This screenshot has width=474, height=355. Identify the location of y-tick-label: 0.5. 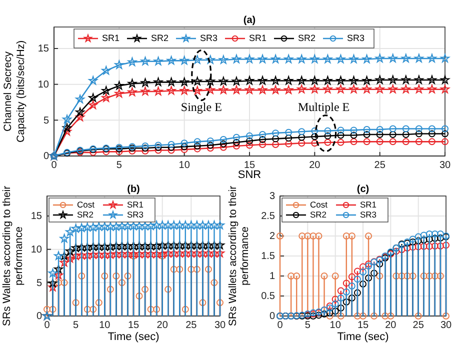
(268, 296).